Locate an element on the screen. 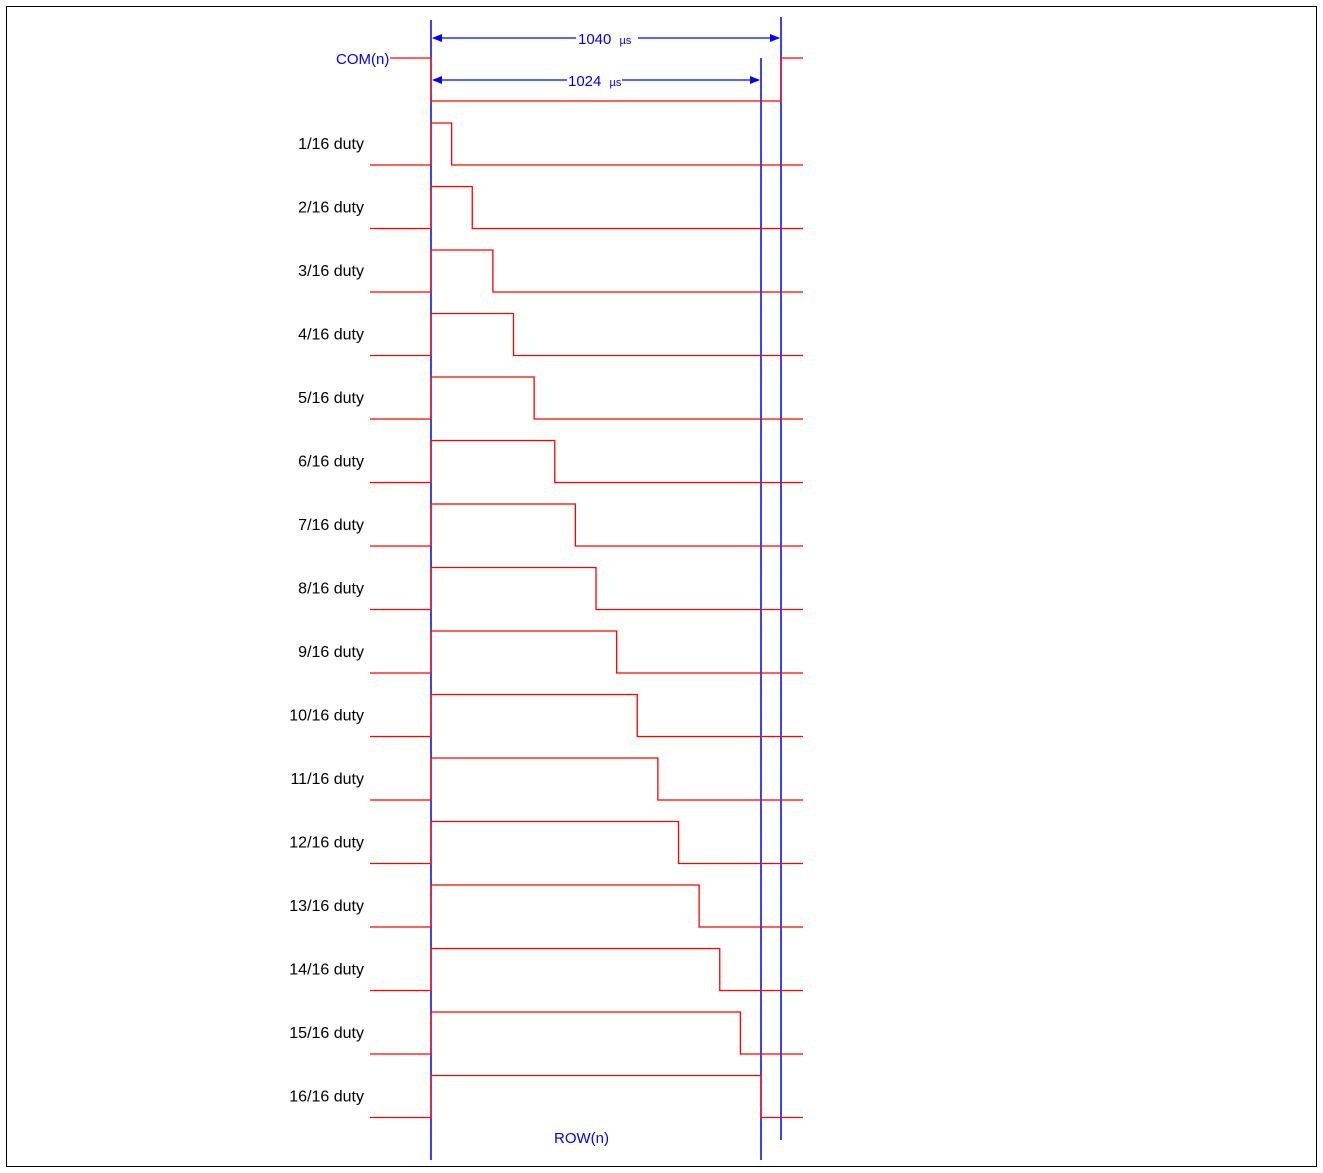  duty-label: 3/16 duty is located at coordinates (331, 271).